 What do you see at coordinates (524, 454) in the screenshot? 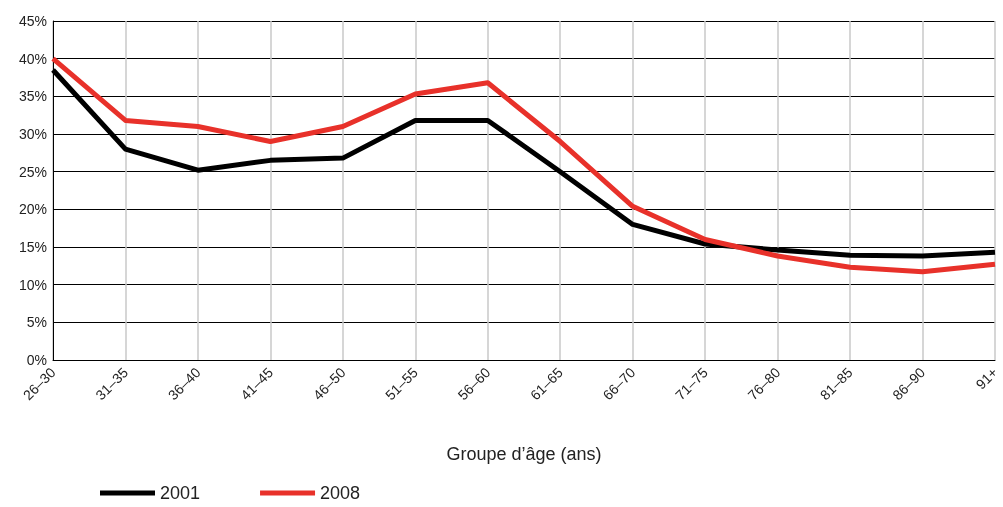
I see `x-axis-title: Groupe d’âge (ans)` at bounding box center [524, 454].